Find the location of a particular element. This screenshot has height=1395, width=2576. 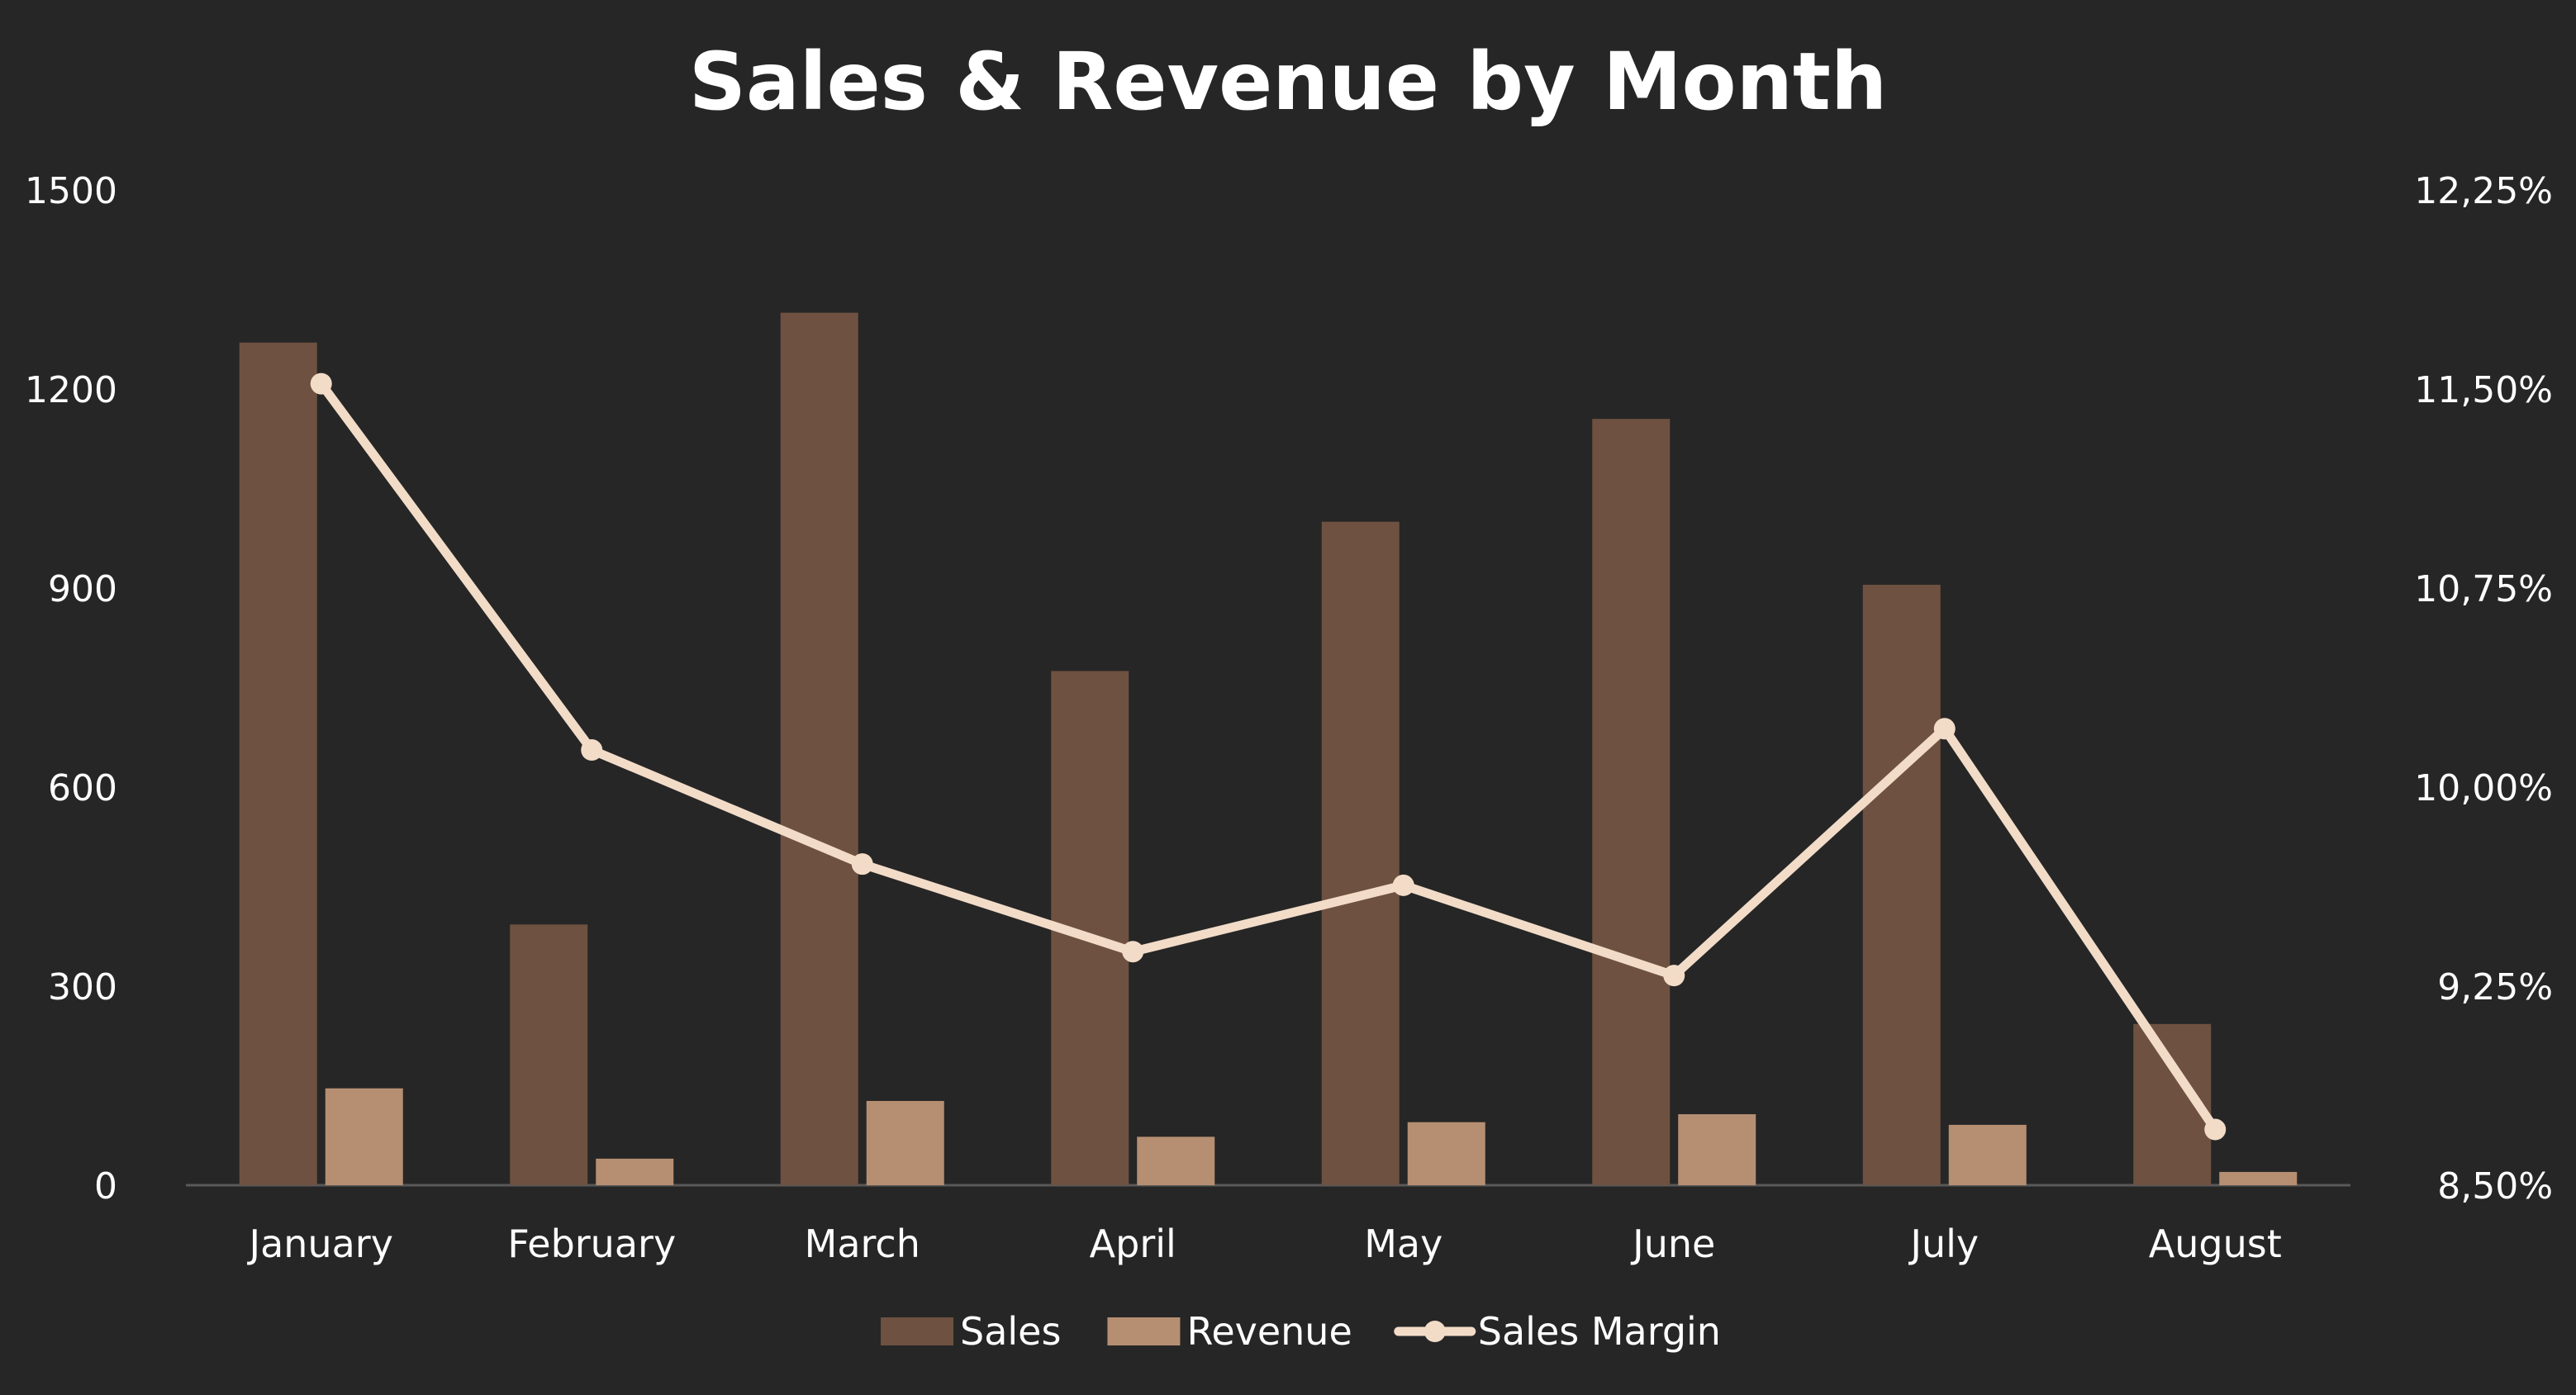

right-tick-label: 12,25% is located at coordinates (2483, 191).